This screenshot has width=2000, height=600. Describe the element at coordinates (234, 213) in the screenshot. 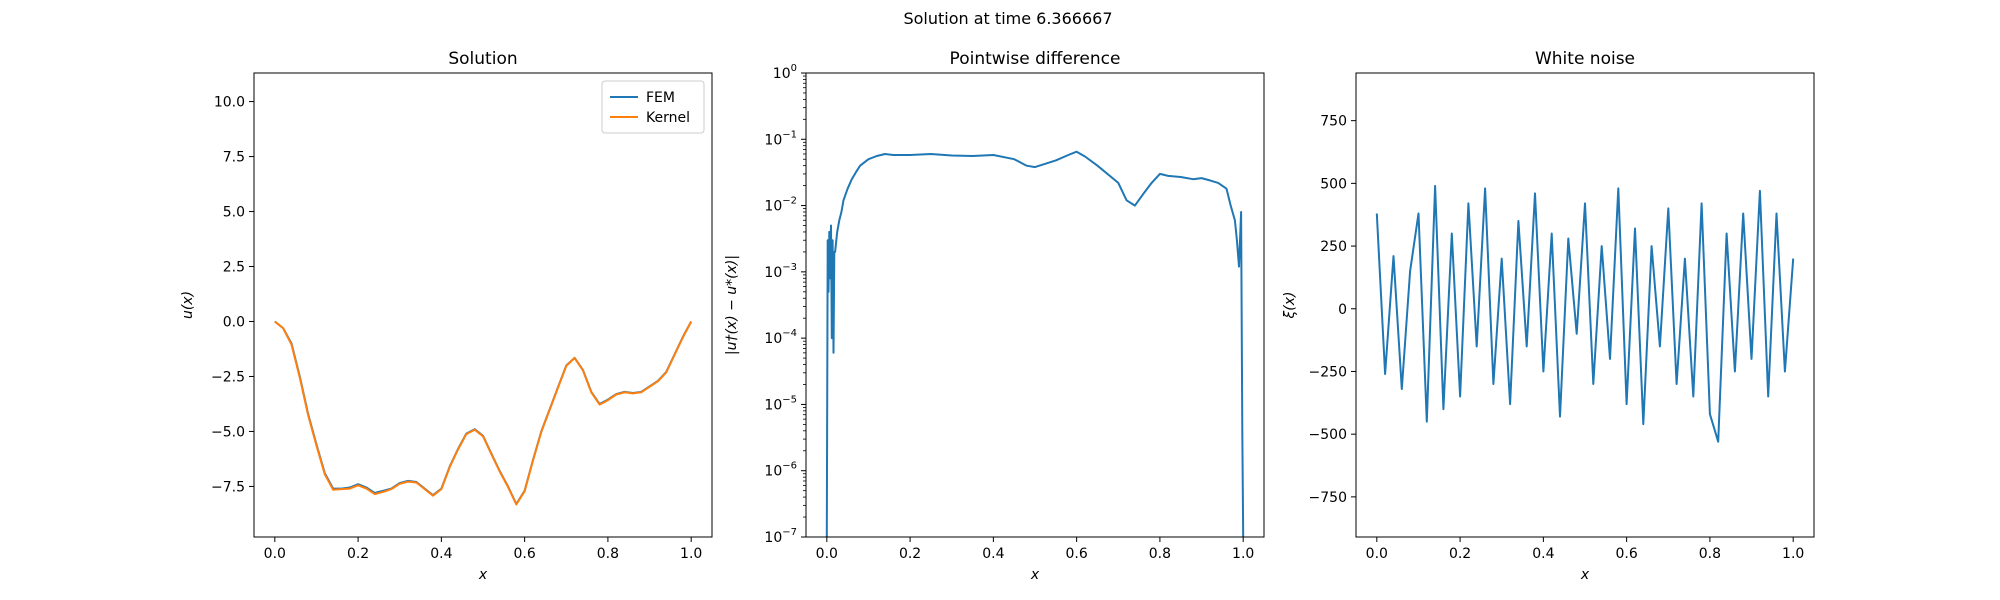

I see `y-tick-label: 5.0` at that location.